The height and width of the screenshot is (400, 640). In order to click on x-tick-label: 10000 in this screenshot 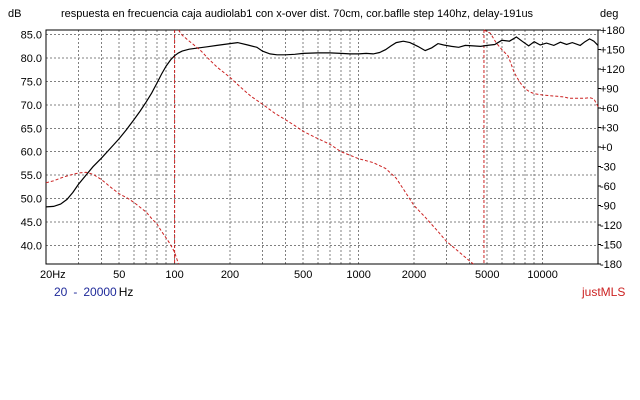, I will do `click(542, 275)`.